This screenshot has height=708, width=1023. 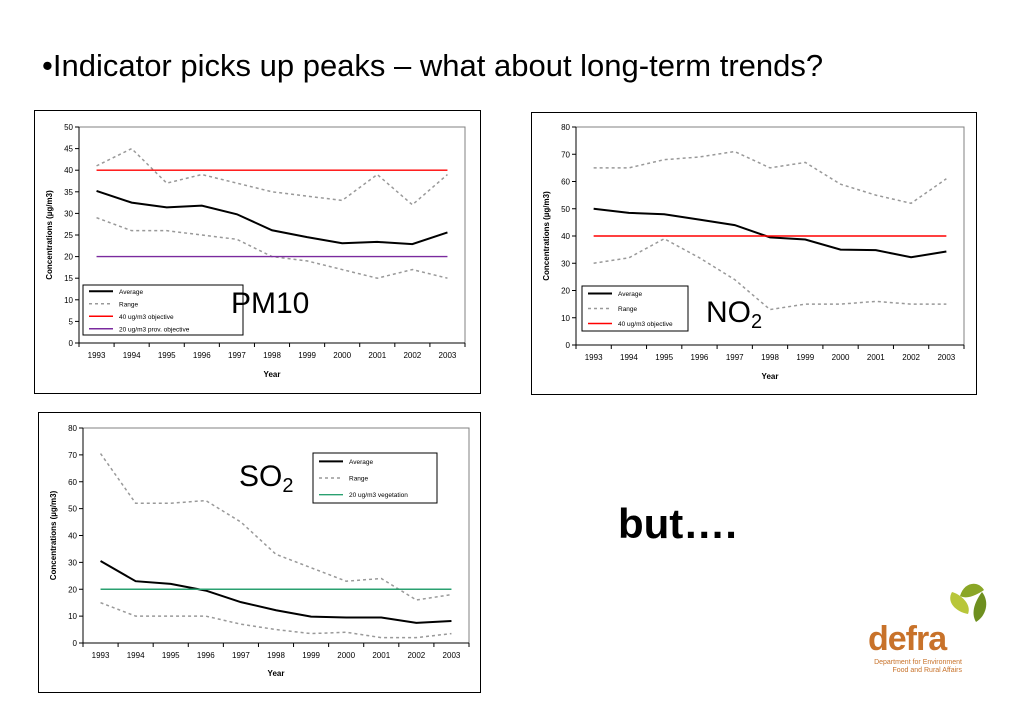 I want to click on no2-label-text: NO, so click(x=728, y=312).